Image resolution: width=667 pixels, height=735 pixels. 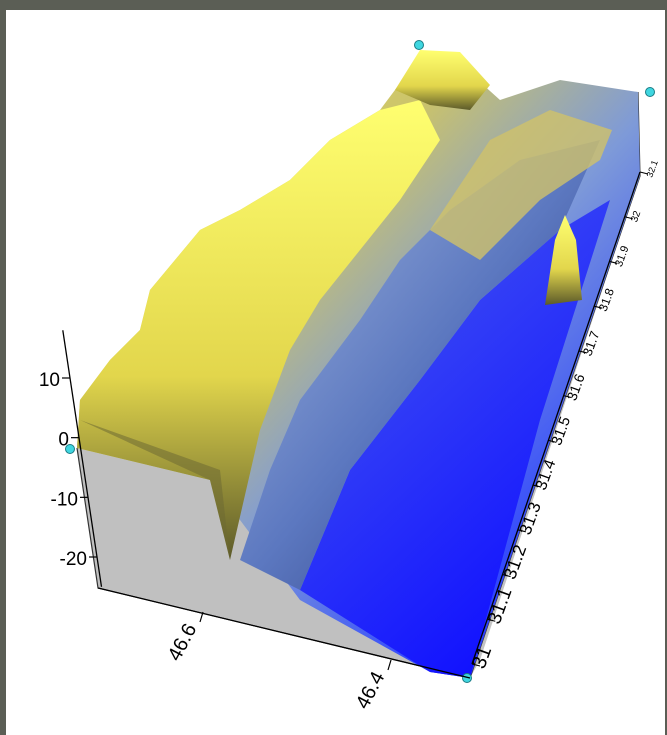 What do you see at coordinates (70, 449) in the screenshot?
I see `corner-marker-left` at bounding box center [70, 449].